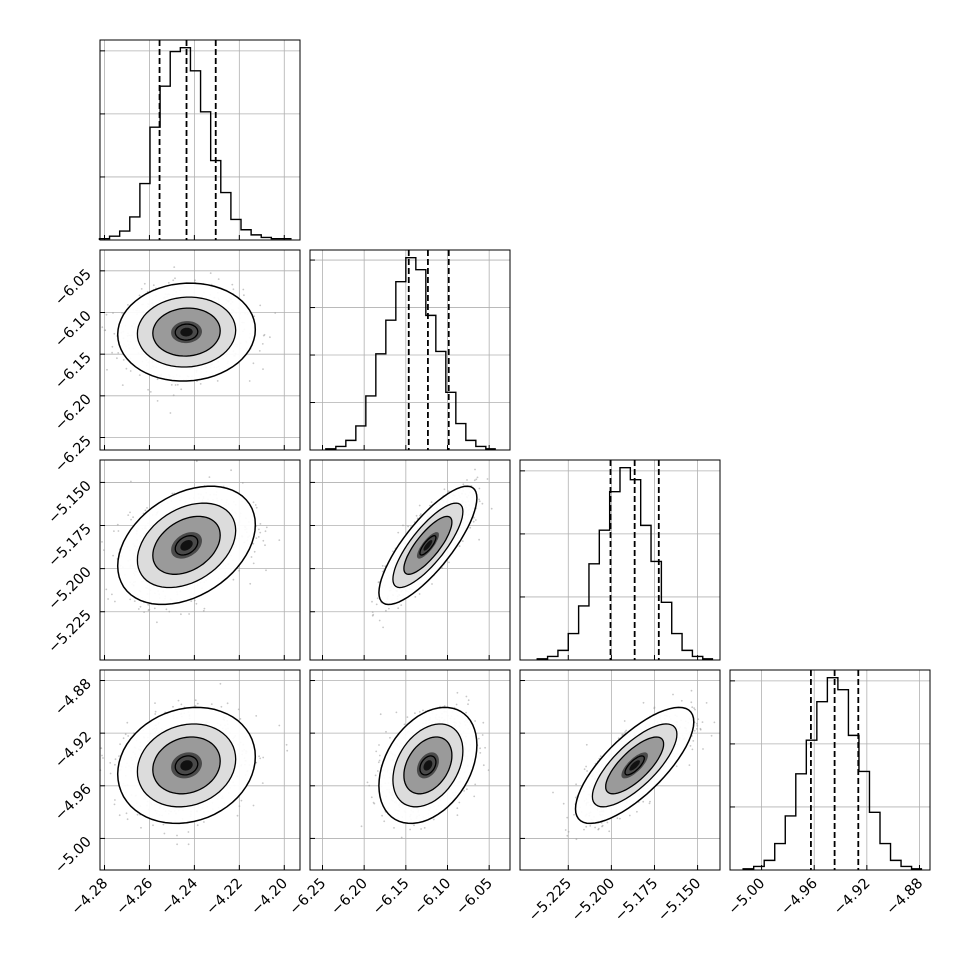 The height and width of the screenshot is (975, 970). Describe the element at coordinates (73, 287) in the screenshot. I see `y-tick-label: −6.05` at that location.